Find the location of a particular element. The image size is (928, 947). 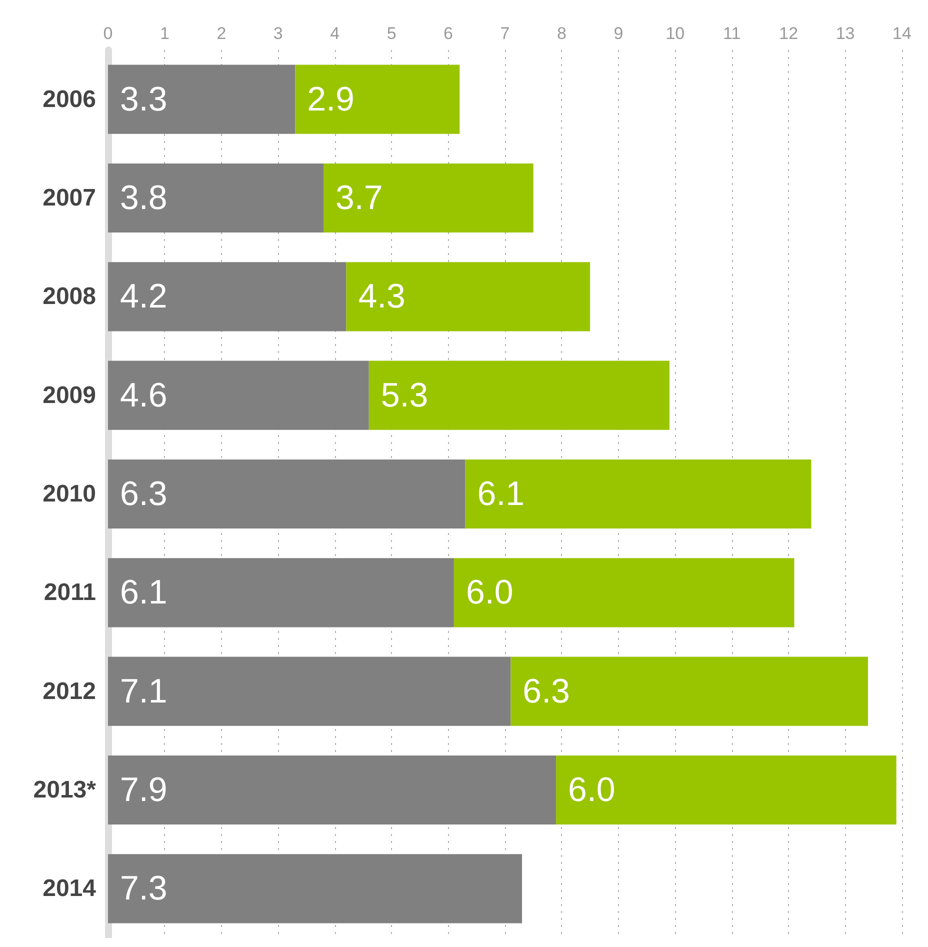

x-tick-label: 7 is located at coordinates (505, 33).